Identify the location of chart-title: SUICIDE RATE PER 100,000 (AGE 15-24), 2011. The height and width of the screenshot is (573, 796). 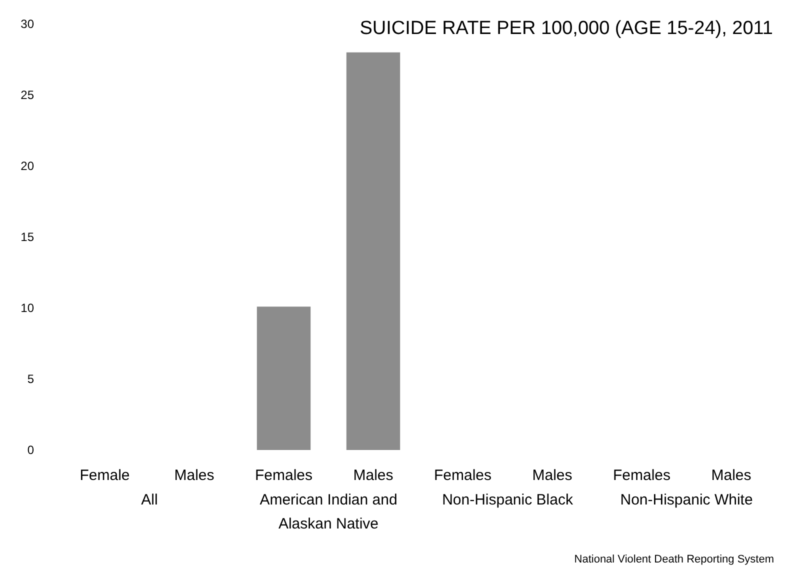
(567, 28).